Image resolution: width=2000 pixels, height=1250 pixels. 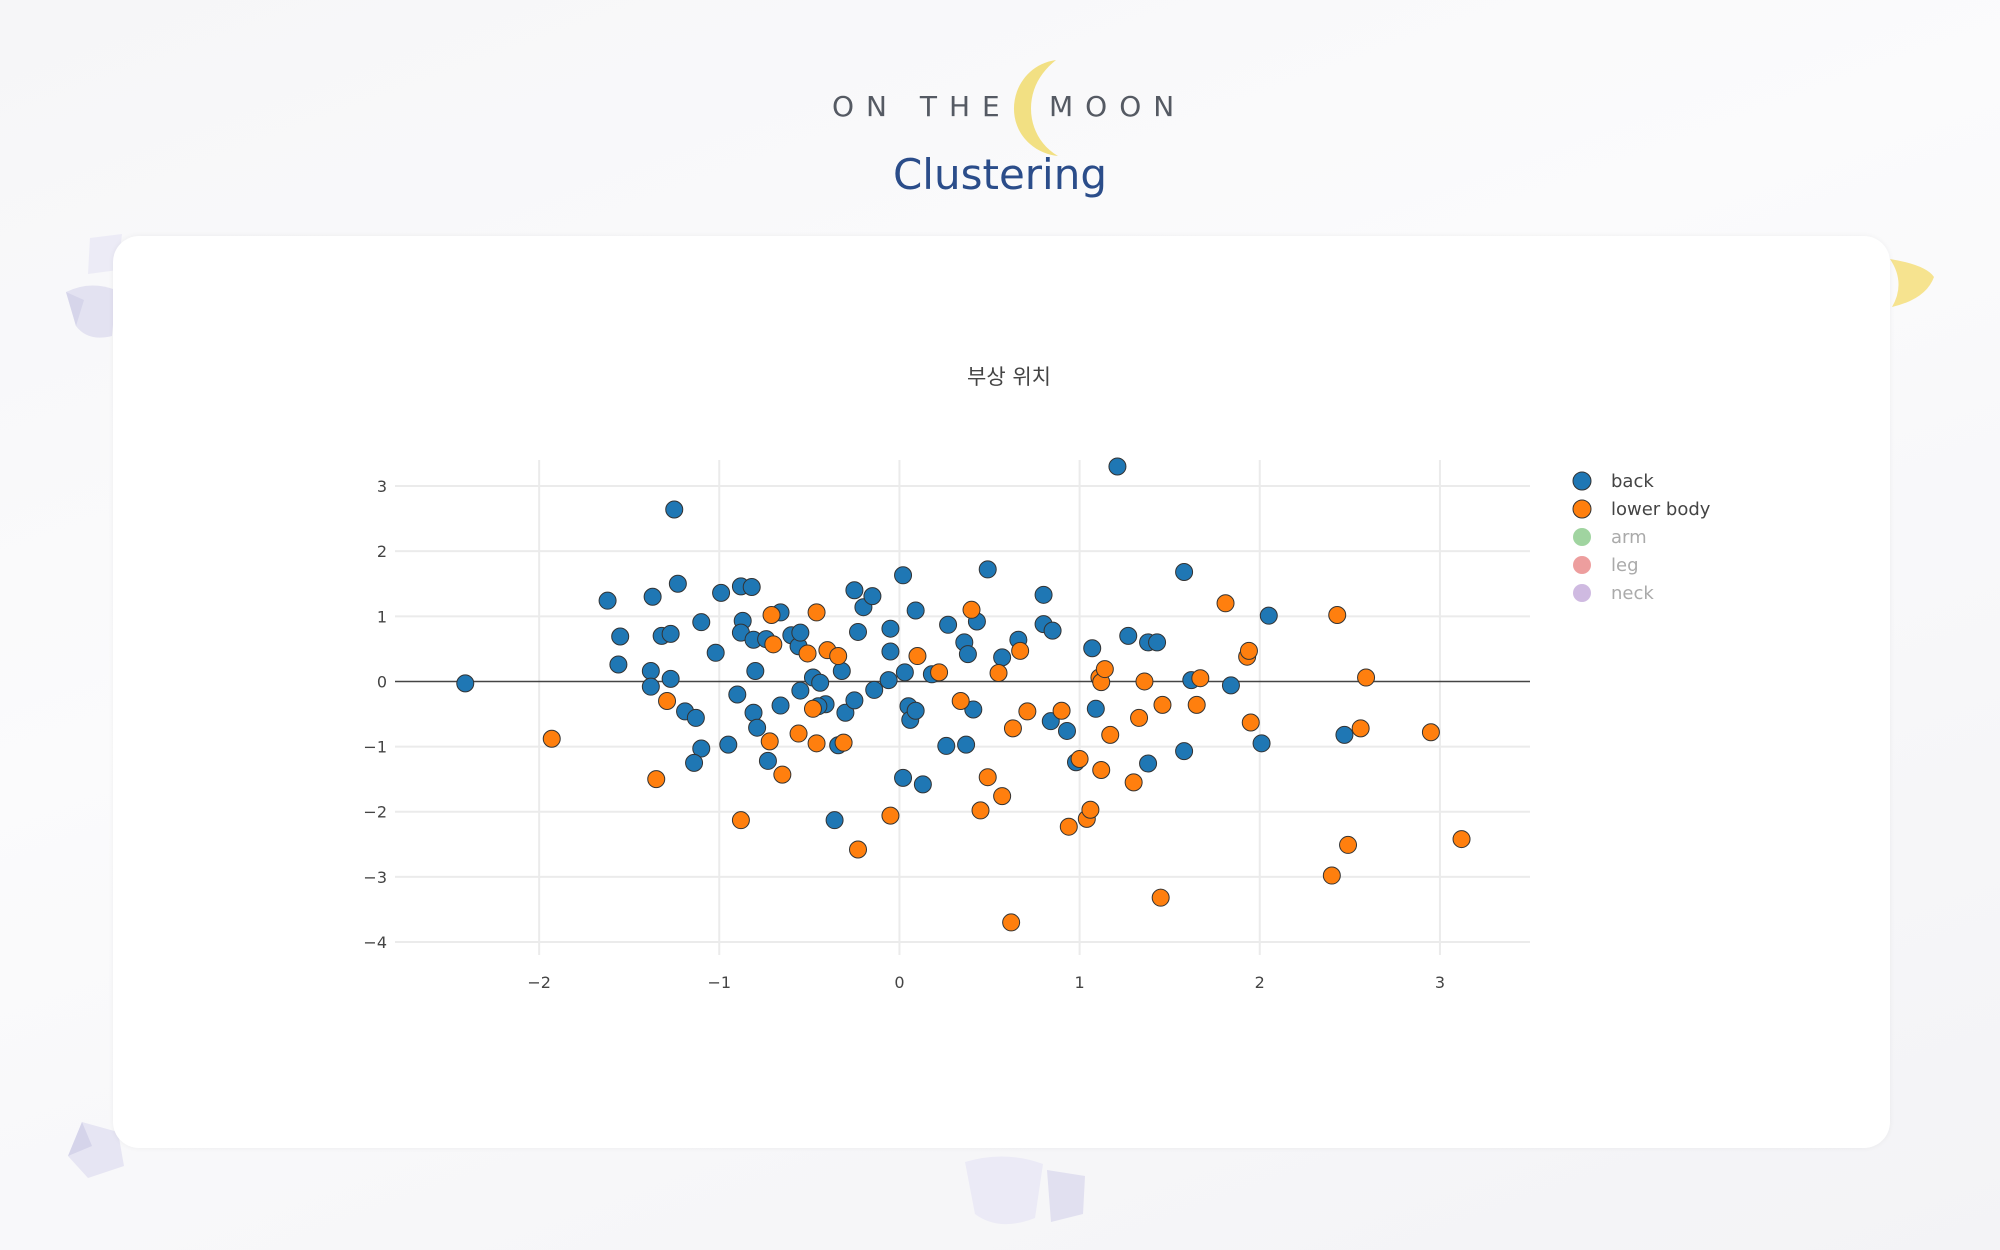 I want to click on legend-item-arm: arm, so click(x=1610, y=537).